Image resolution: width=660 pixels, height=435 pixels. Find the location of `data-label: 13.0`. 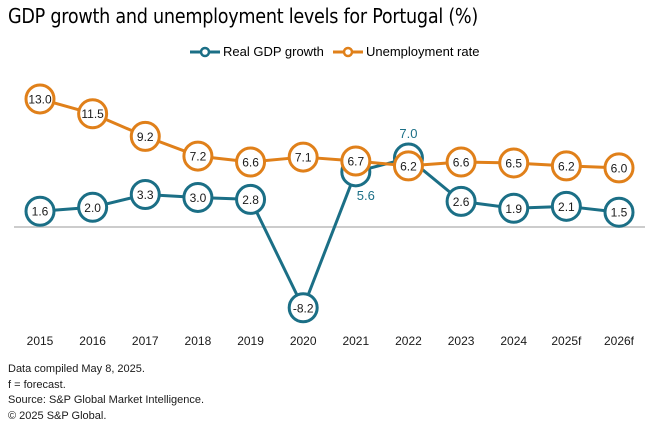

data-label: 13.0 is located at coordinates (40, 99).